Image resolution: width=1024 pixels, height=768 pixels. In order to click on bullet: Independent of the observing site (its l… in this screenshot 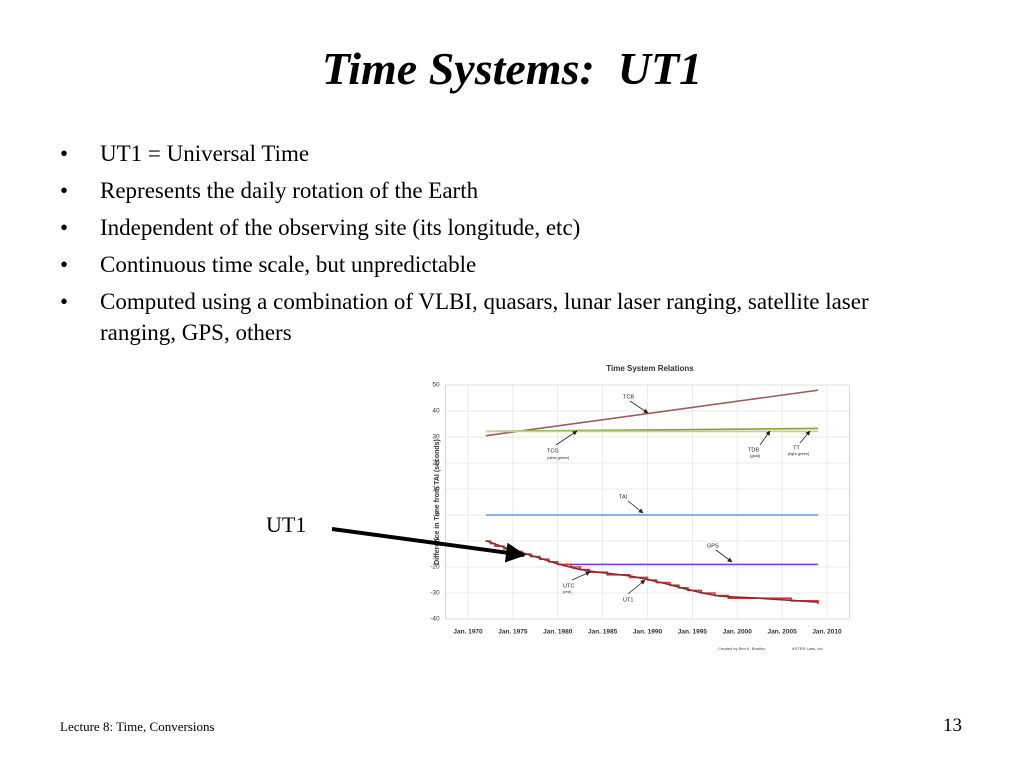, I will do `click(490, 227)`.